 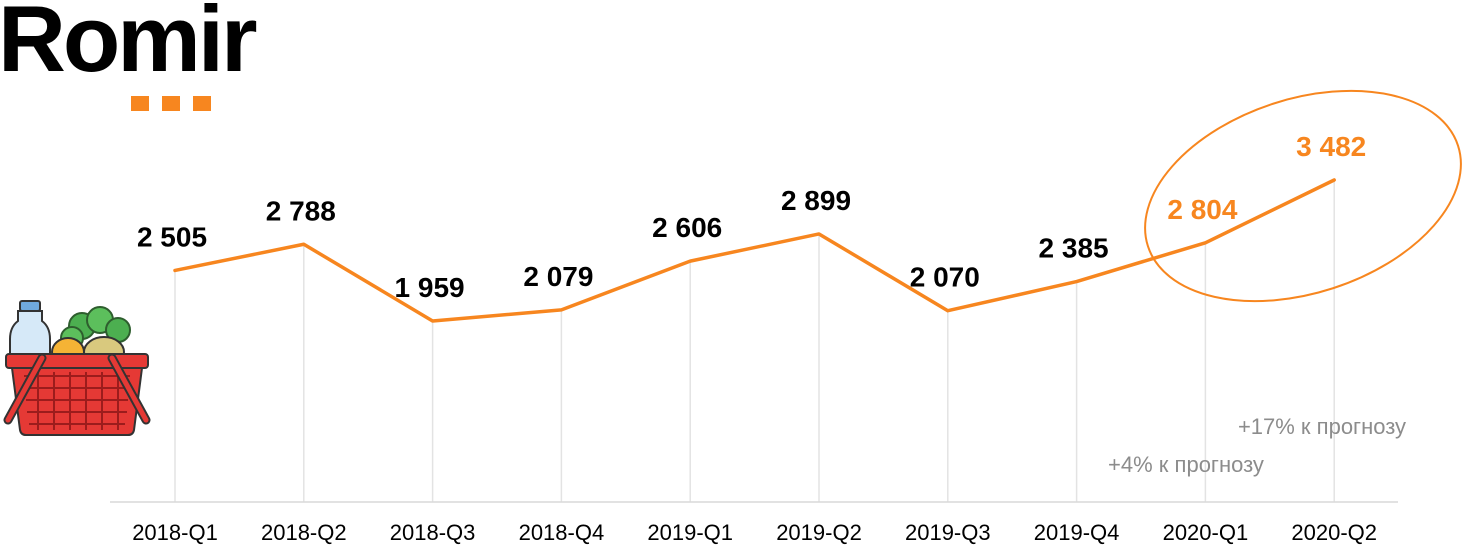 I want to click on x-tick-label: 2019-Q1, so click(x=690, y=532).